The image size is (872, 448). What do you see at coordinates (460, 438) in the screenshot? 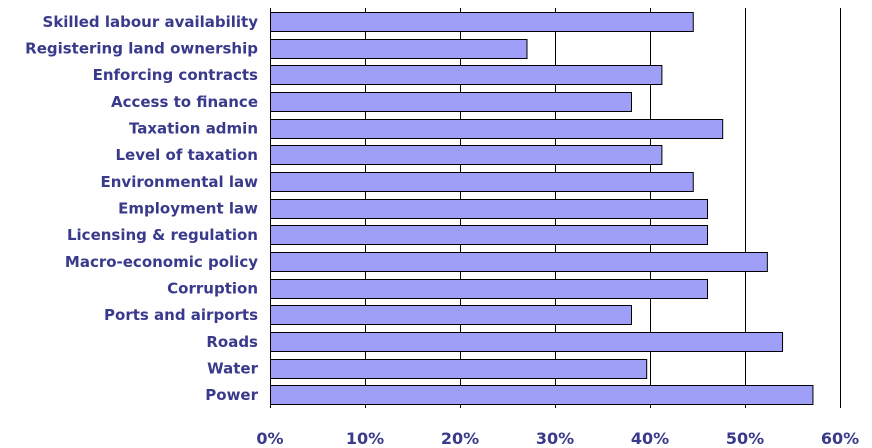
I see `x-tick-label: 20%` at bounding box center [460, 438].